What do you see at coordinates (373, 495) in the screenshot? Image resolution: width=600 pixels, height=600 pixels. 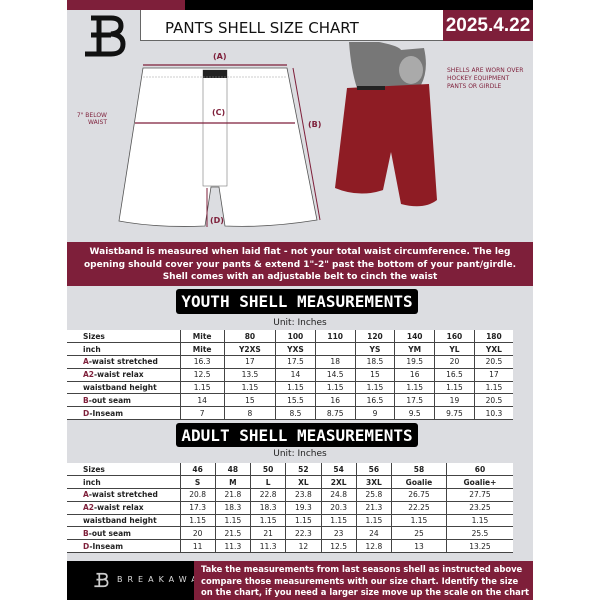 I see `table-cell: 25.8` at bounding box center [373, 495].